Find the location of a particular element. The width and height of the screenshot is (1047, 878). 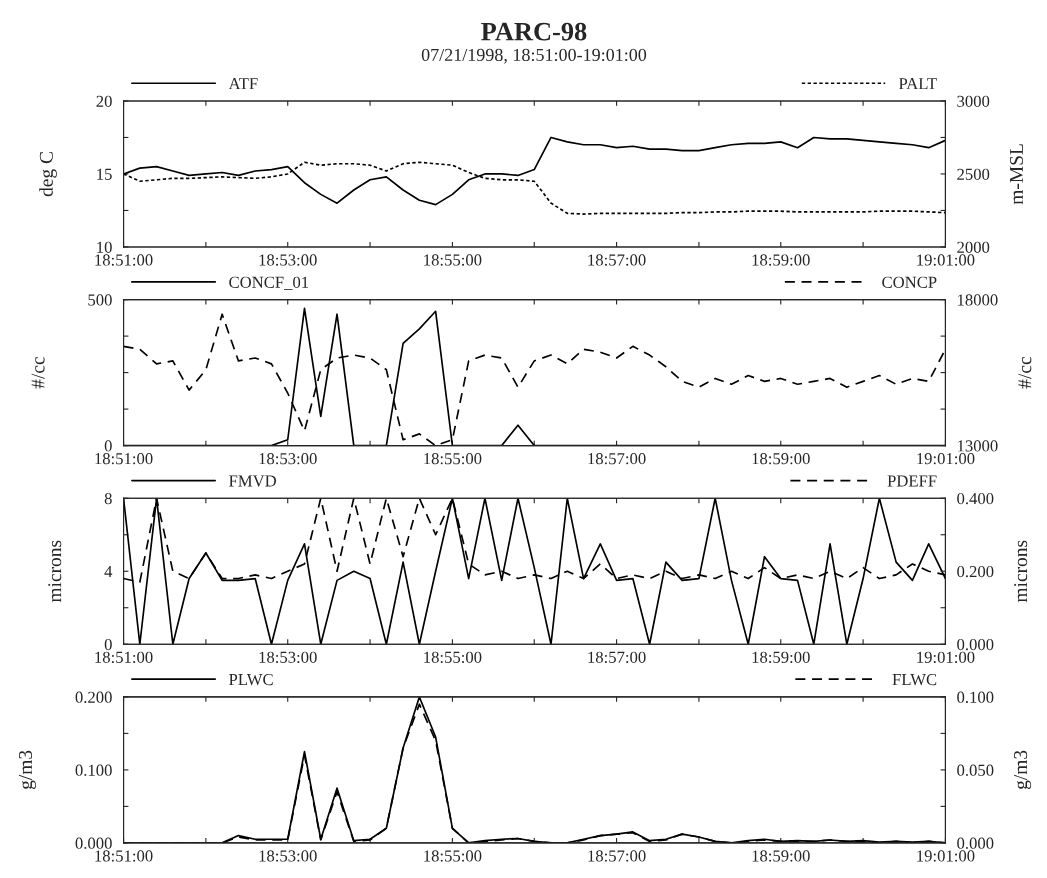

legend-label: ATF is located at coordinates (243, 84).